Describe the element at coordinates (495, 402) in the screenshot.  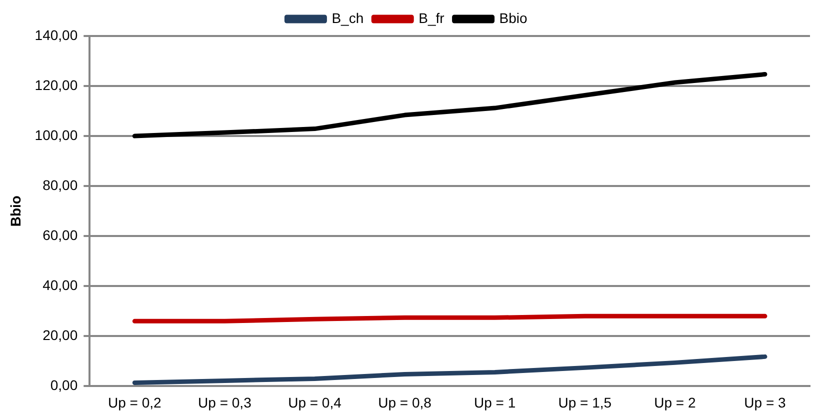
I see `x-tick-label: Up = 1` at that location.